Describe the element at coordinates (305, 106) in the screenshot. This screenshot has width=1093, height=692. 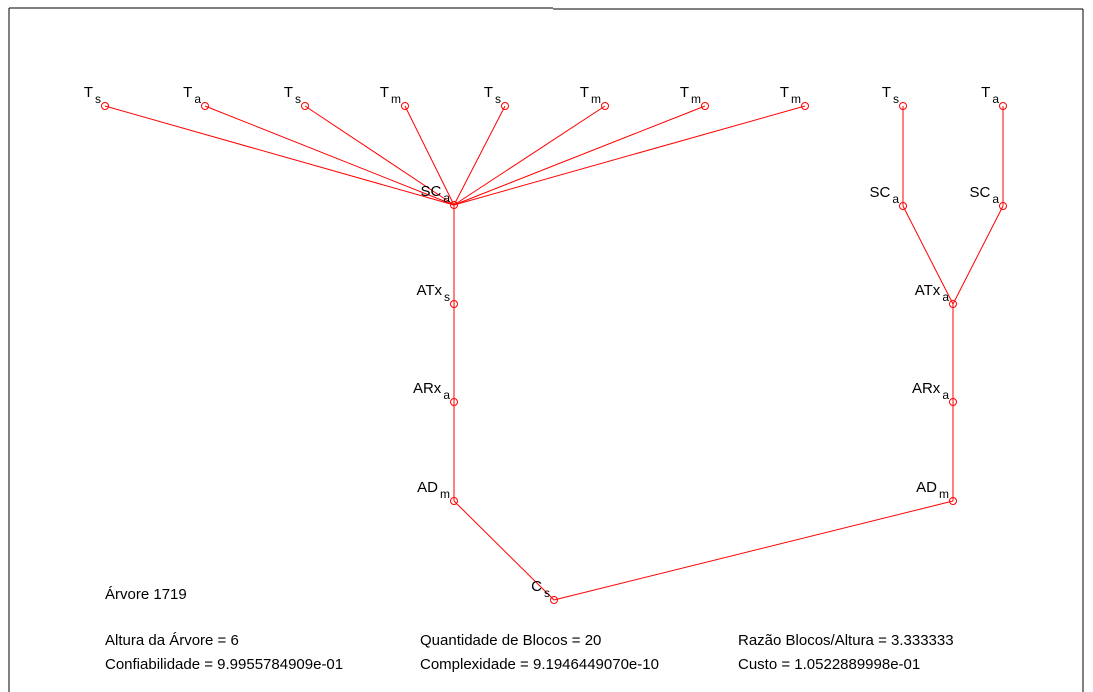
I see `node-t3` at that location.